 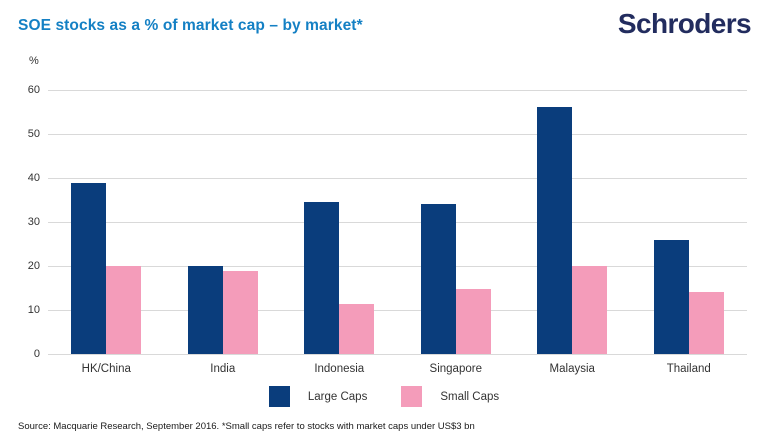 What do you see at coordinates (684, 23) in the screenshot?
I see `schroders-logo: Schroders` at bounding box center [684, 23].